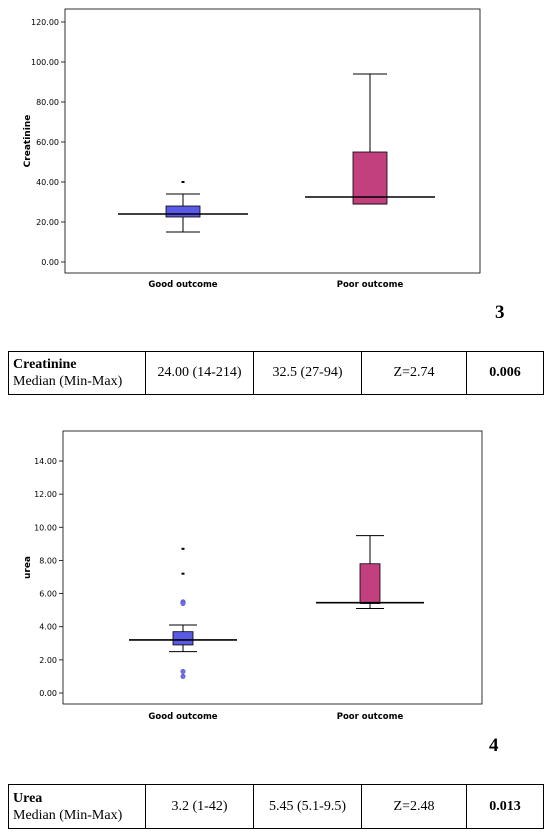 The width and height of the screenshot is (550, 837). Describe the element at coordinates (47, 142) in the screenshot. I see `y-tick-label: 60.00` at that location.